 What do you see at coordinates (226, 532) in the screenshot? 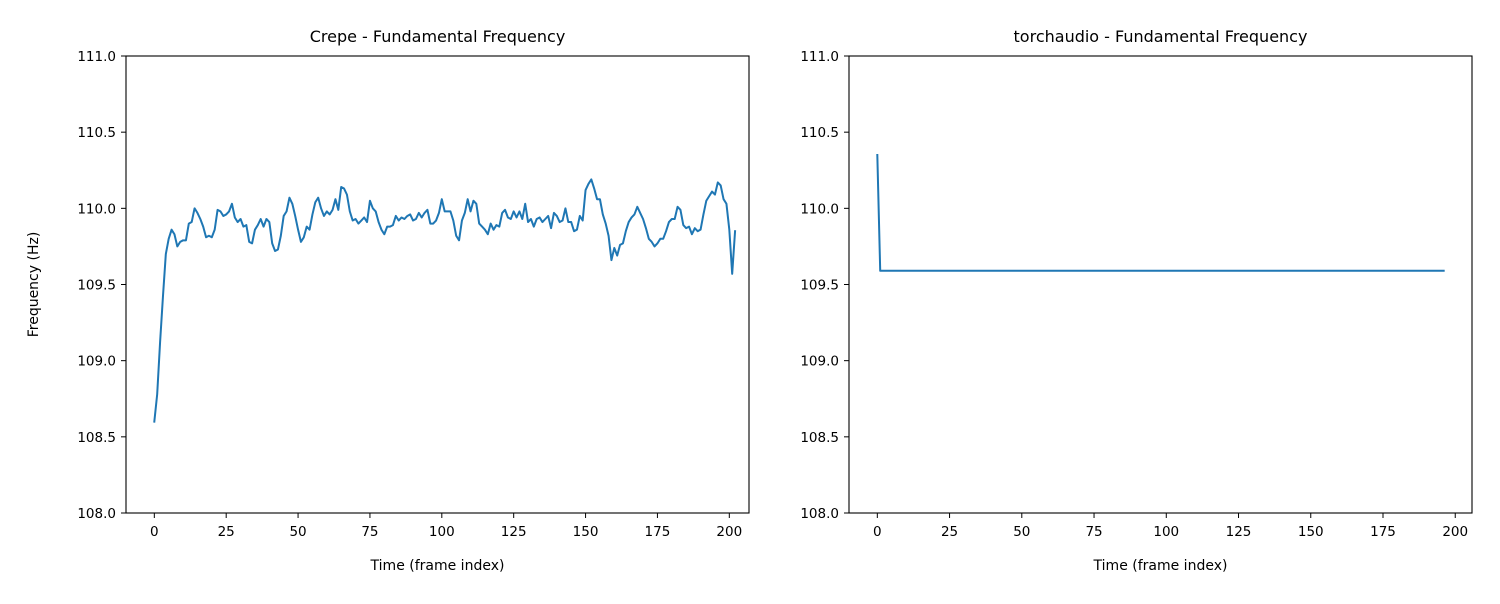
I see `crepe-x-tick-label: 25` at bounding box center [226, 532].